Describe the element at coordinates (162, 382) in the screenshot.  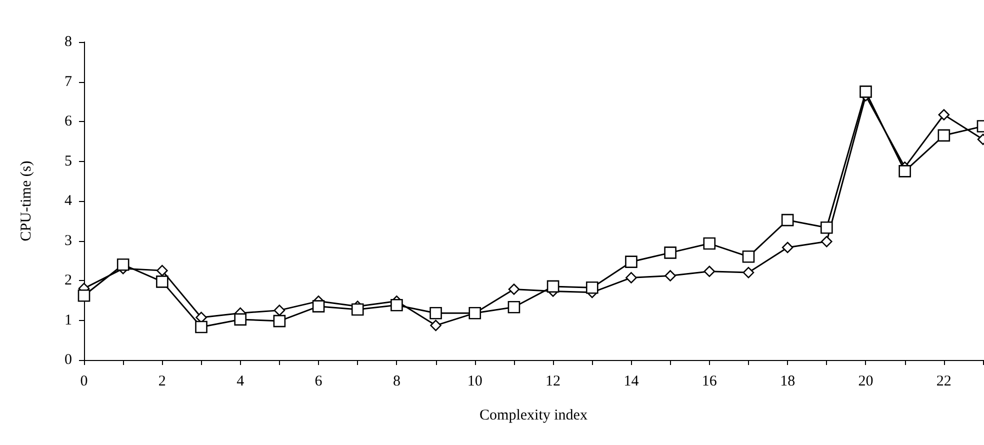
I see `x-tick-label: 2` at that location.